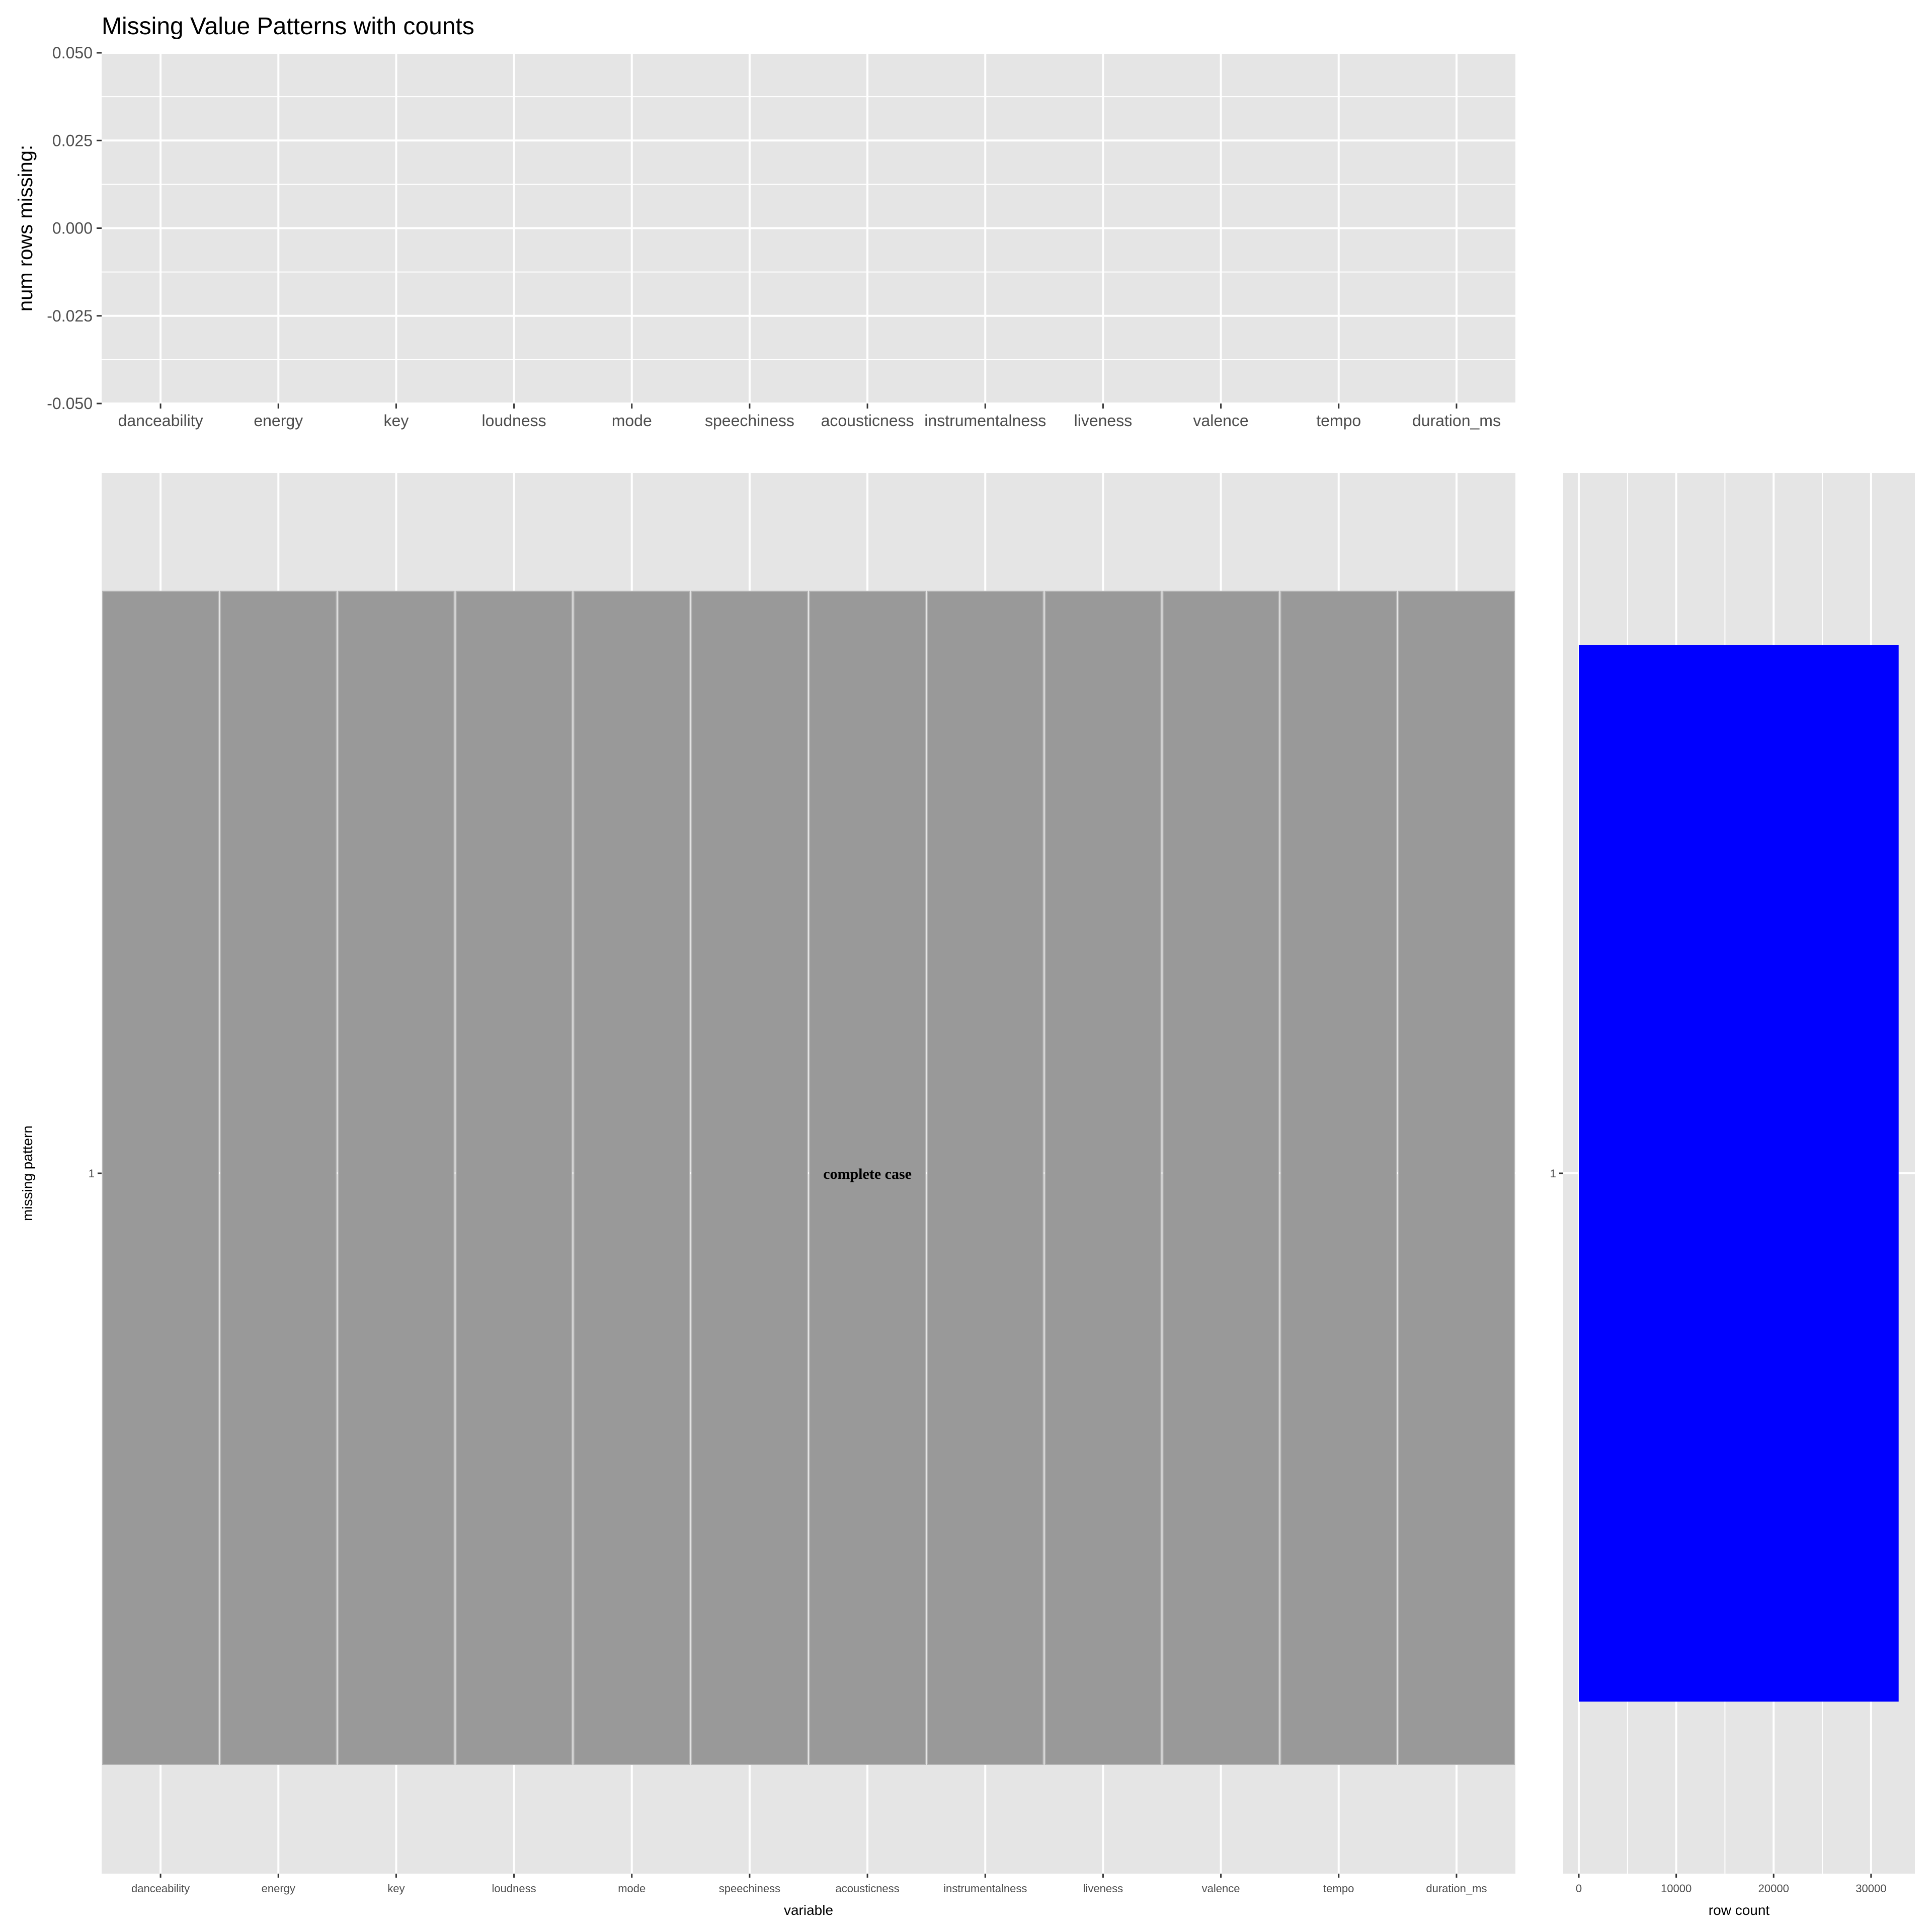  What do you see at coordinates (1456, 1178) in the screenshot?
I see `pattern-tile-duration_ms` at bounding box center [1456, 1178].